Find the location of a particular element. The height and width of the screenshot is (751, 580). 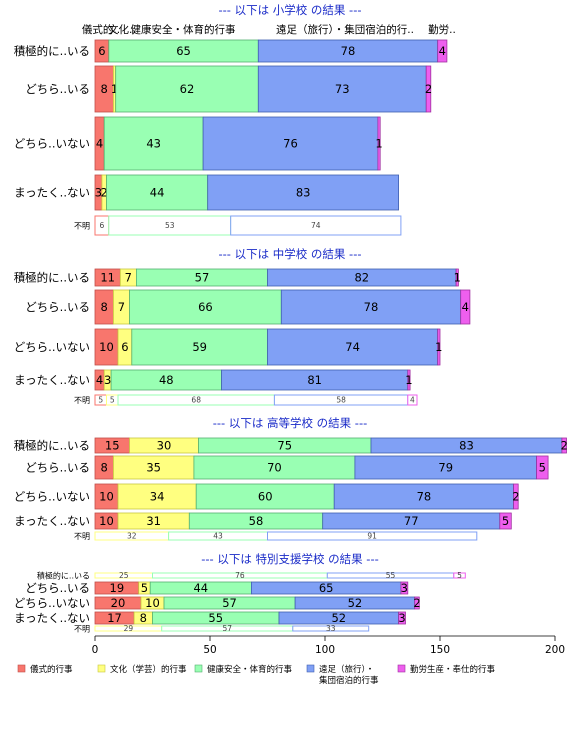

row-label: どちら..いる is located at coordinates (57, 468).